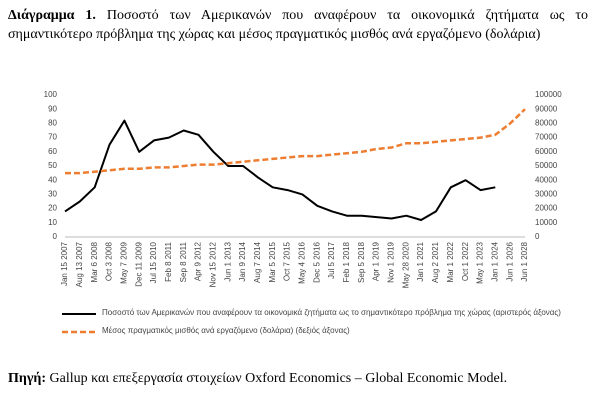 This screenshot has height=408, width=600. I want to click on x-tick-label: Aug 7 2014, so click(257, 261).